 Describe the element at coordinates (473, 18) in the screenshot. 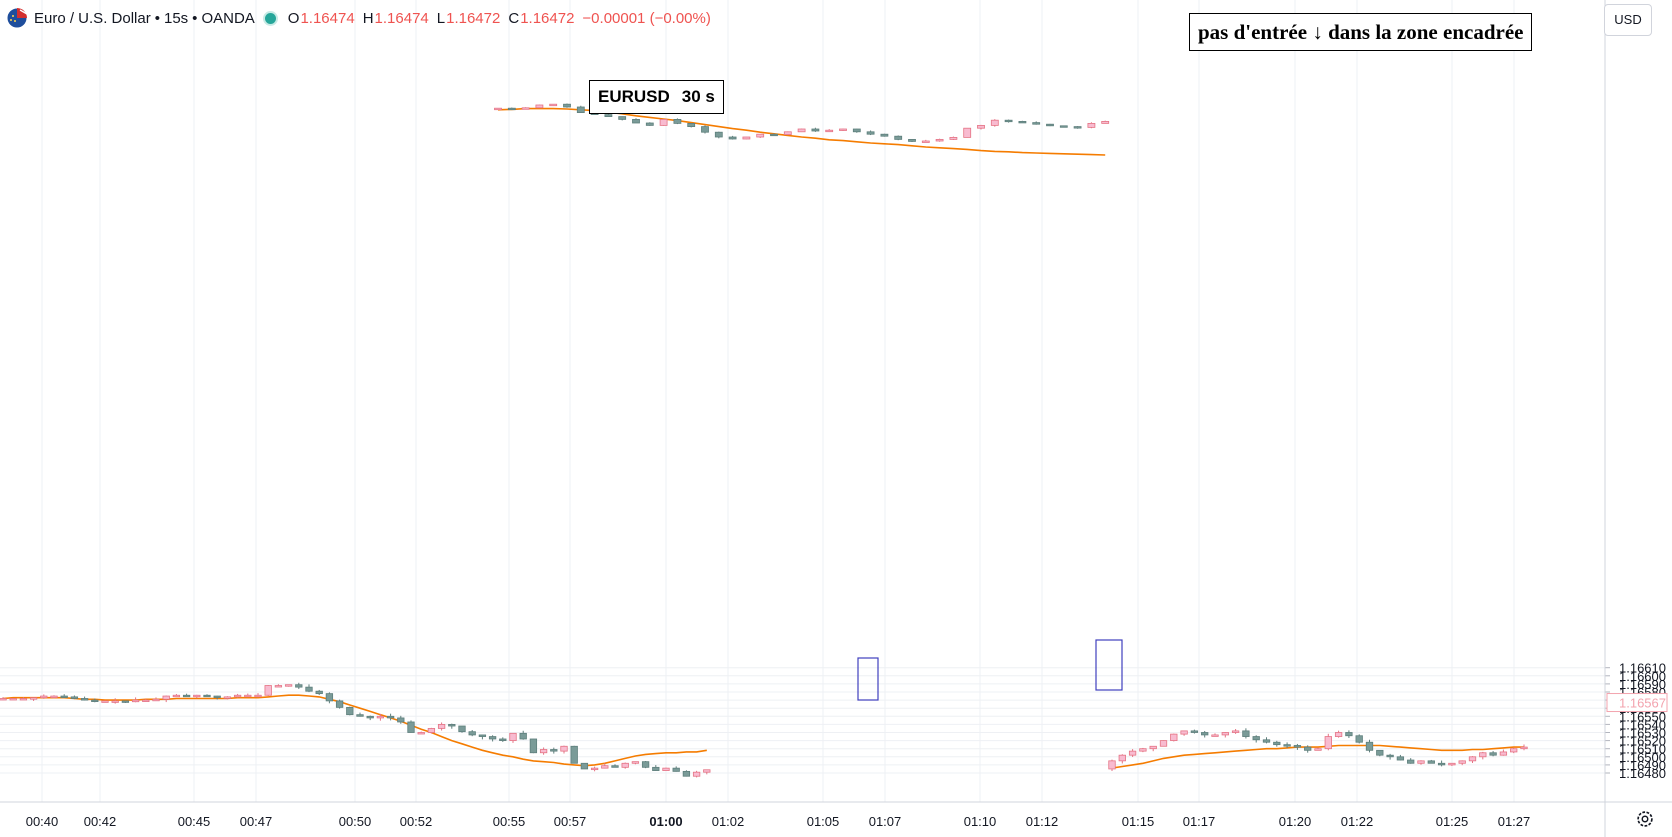

I see `low-value: 1.16472` at that location.